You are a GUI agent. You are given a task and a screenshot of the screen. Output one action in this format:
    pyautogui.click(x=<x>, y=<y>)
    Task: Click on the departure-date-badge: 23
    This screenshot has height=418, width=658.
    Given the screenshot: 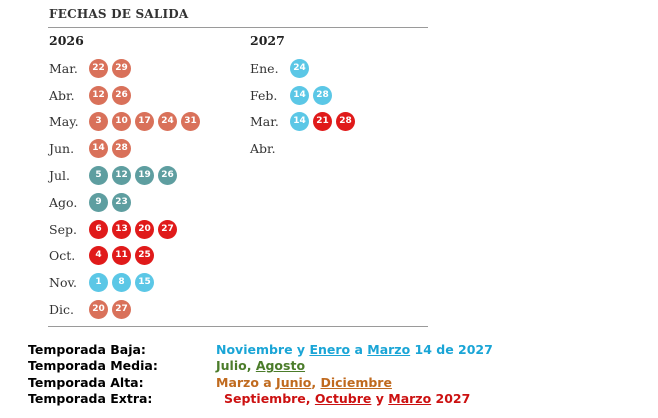 What is the action you would take?
    pyautogui.click(x=121, y=202)
    